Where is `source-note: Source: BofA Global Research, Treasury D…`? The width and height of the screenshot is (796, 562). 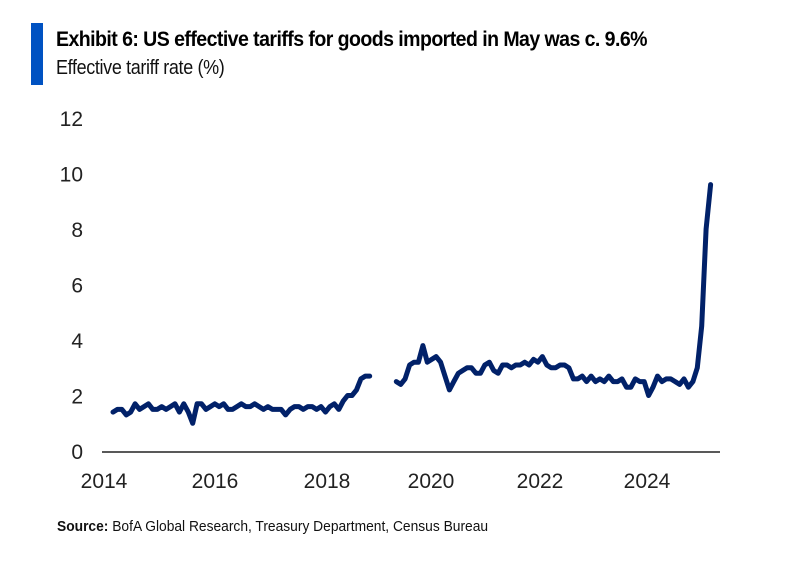 source-note: Source: BofA Global Research, Treasury D… is located at coordinates (272, 526).